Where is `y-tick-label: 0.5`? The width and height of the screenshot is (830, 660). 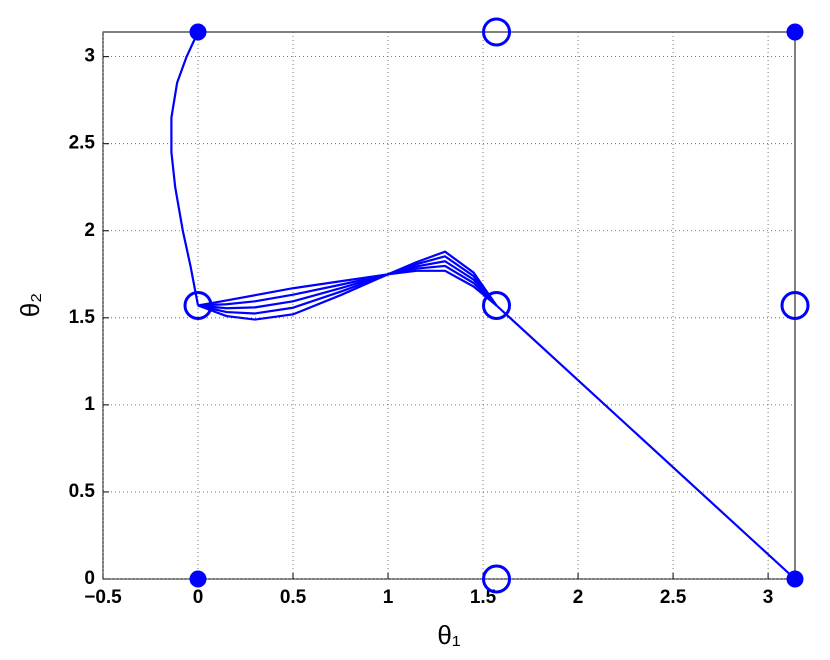
y-tick-label: 0.5 is located at coordinates (82, 491).